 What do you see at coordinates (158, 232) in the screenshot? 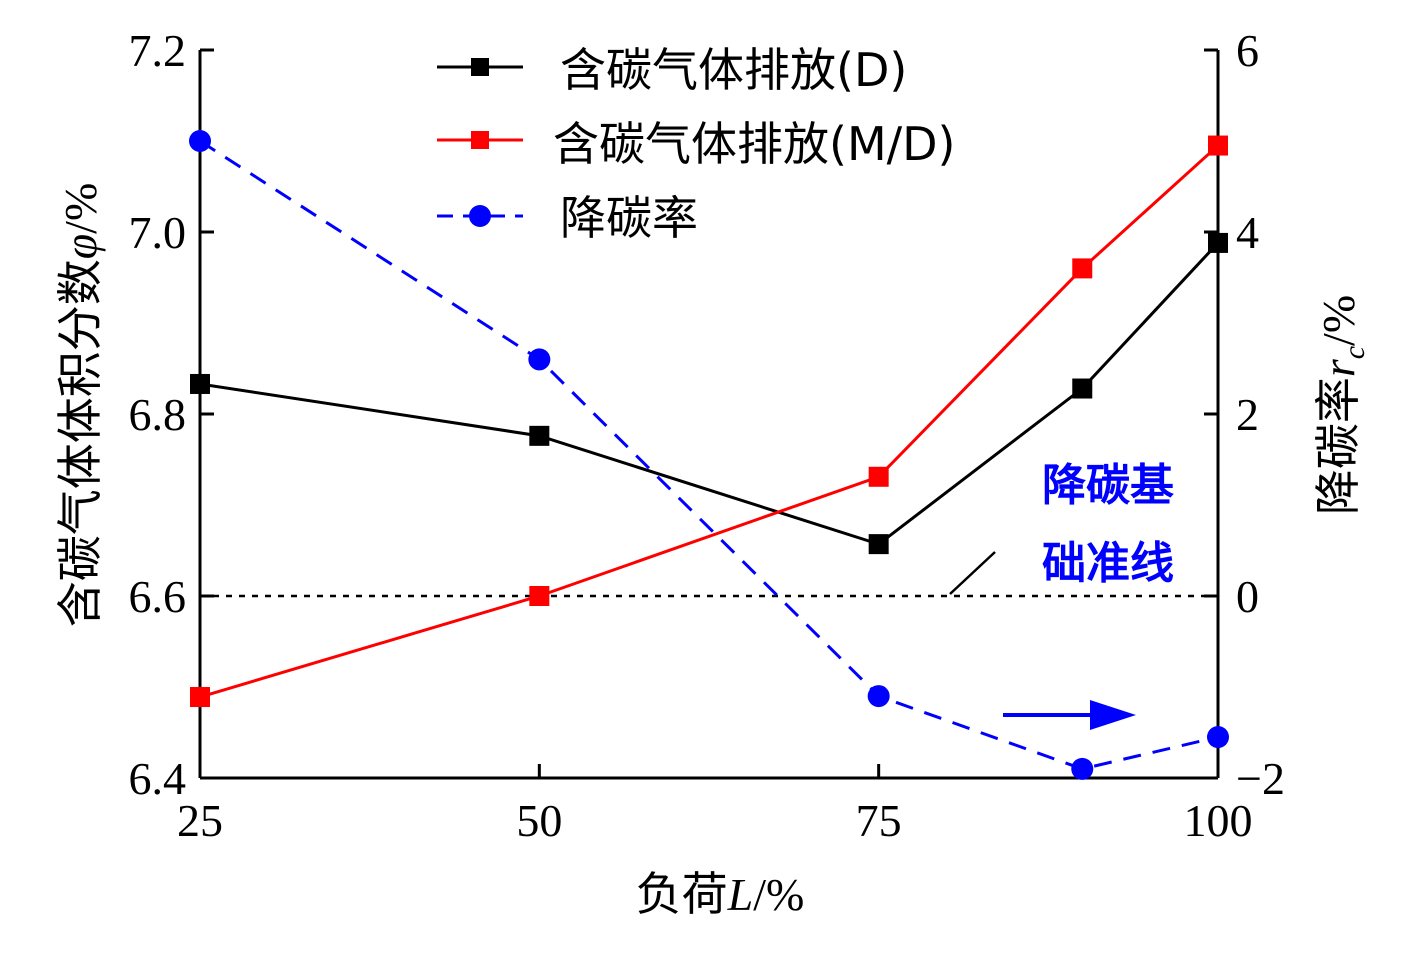
I see `left-y-tick-label: 7.0` at bounding box center [158, 232].